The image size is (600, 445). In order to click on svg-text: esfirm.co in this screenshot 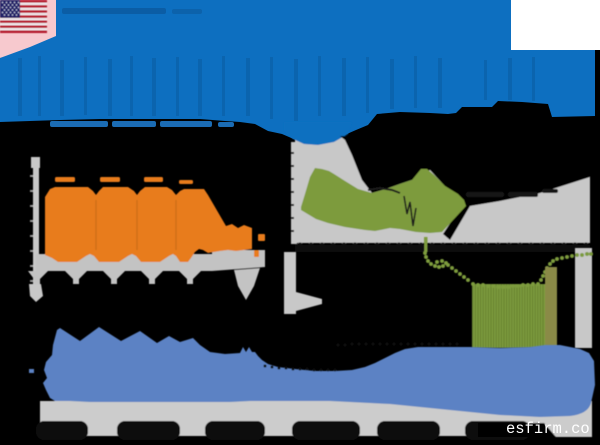, I will do `click(548, 429)`.